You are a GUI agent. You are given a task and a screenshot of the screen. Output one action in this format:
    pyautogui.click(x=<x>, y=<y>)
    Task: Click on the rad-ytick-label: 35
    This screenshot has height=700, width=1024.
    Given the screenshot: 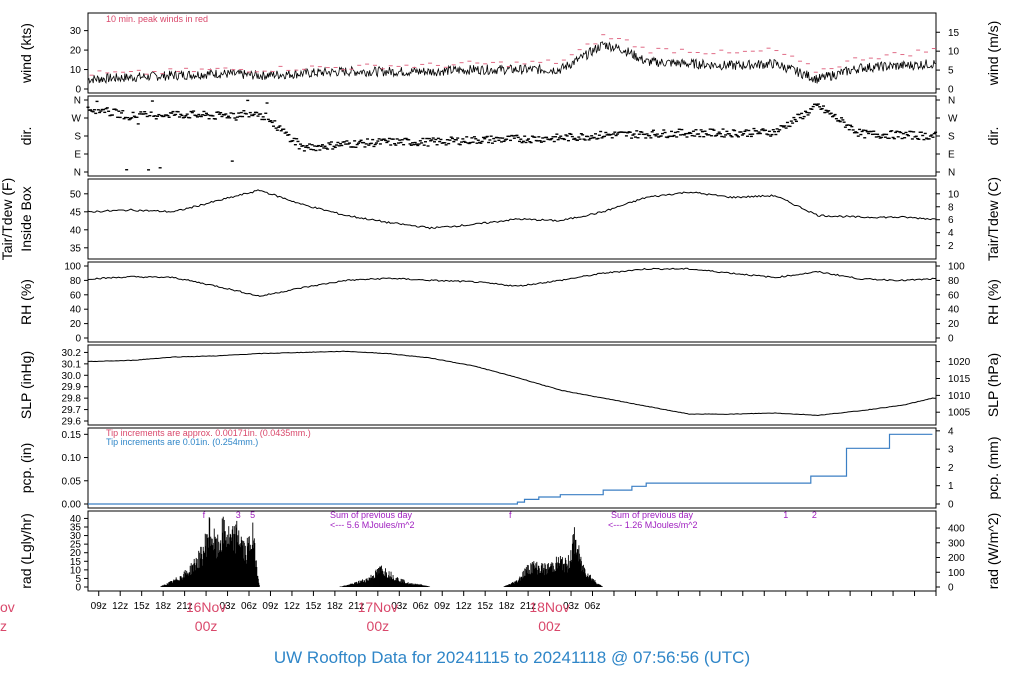 What is the action you would take?
    pyautogui.click(x=76, y=528)
    